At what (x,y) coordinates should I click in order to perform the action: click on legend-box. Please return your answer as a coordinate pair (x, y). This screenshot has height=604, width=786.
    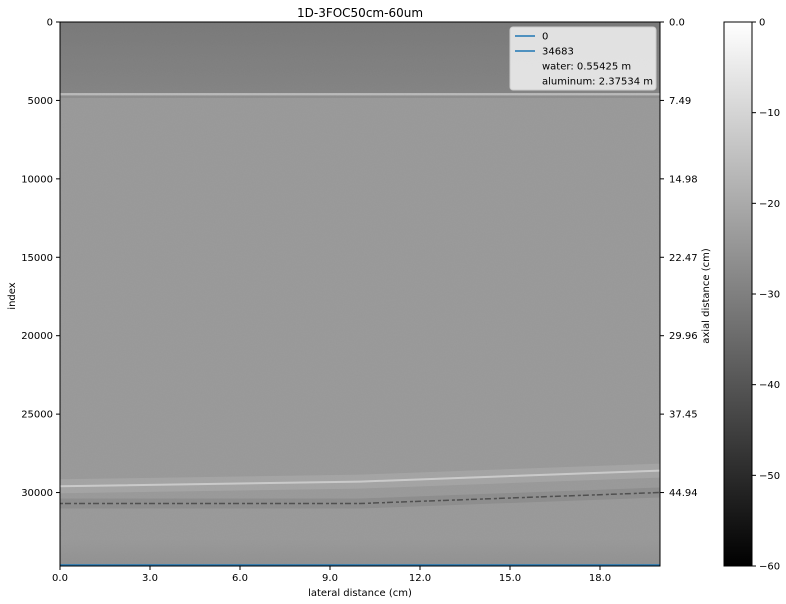
    Looking at the image, I should click on (583, 58).